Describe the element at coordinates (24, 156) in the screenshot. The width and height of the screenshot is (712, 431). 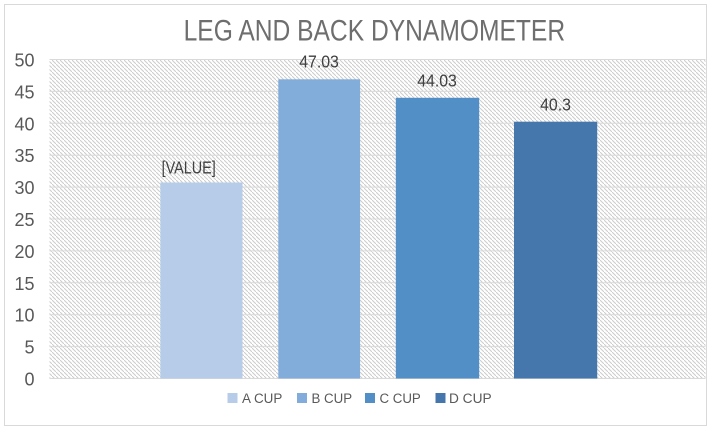
I see `svg-text: 35` at that location.